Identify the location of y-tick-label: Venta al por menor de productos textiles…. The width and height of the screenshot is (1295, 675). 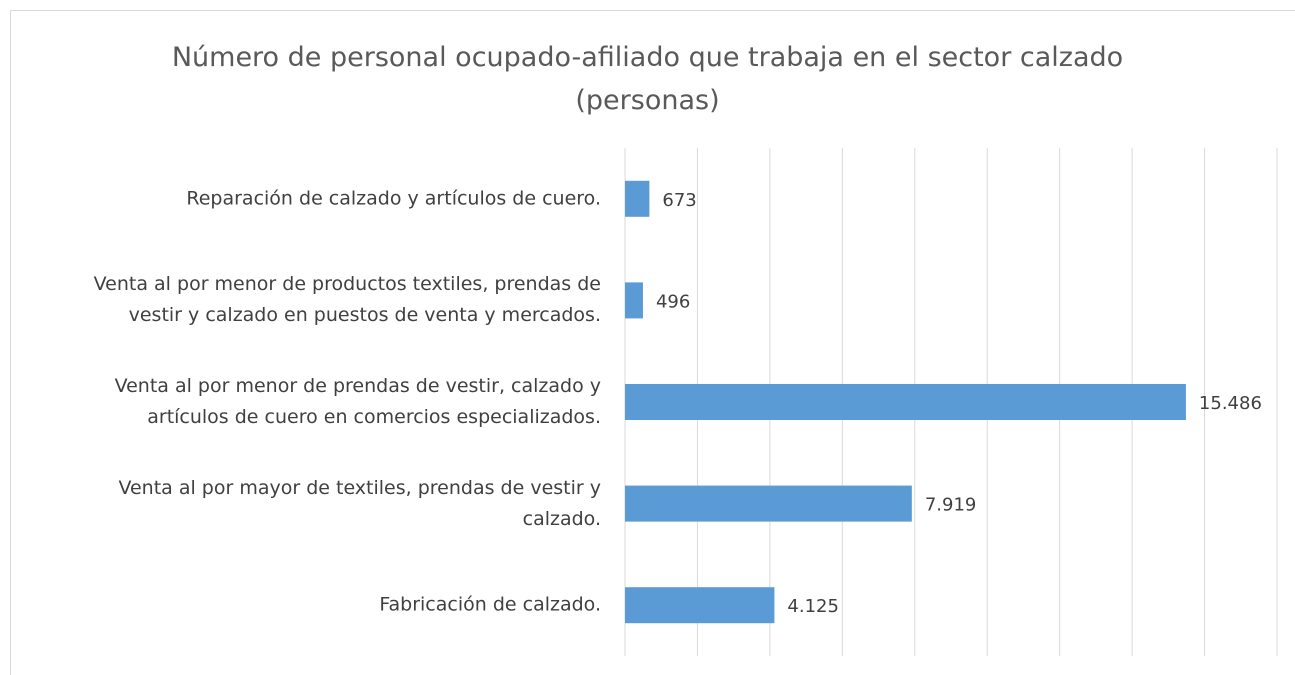
(347, 300).